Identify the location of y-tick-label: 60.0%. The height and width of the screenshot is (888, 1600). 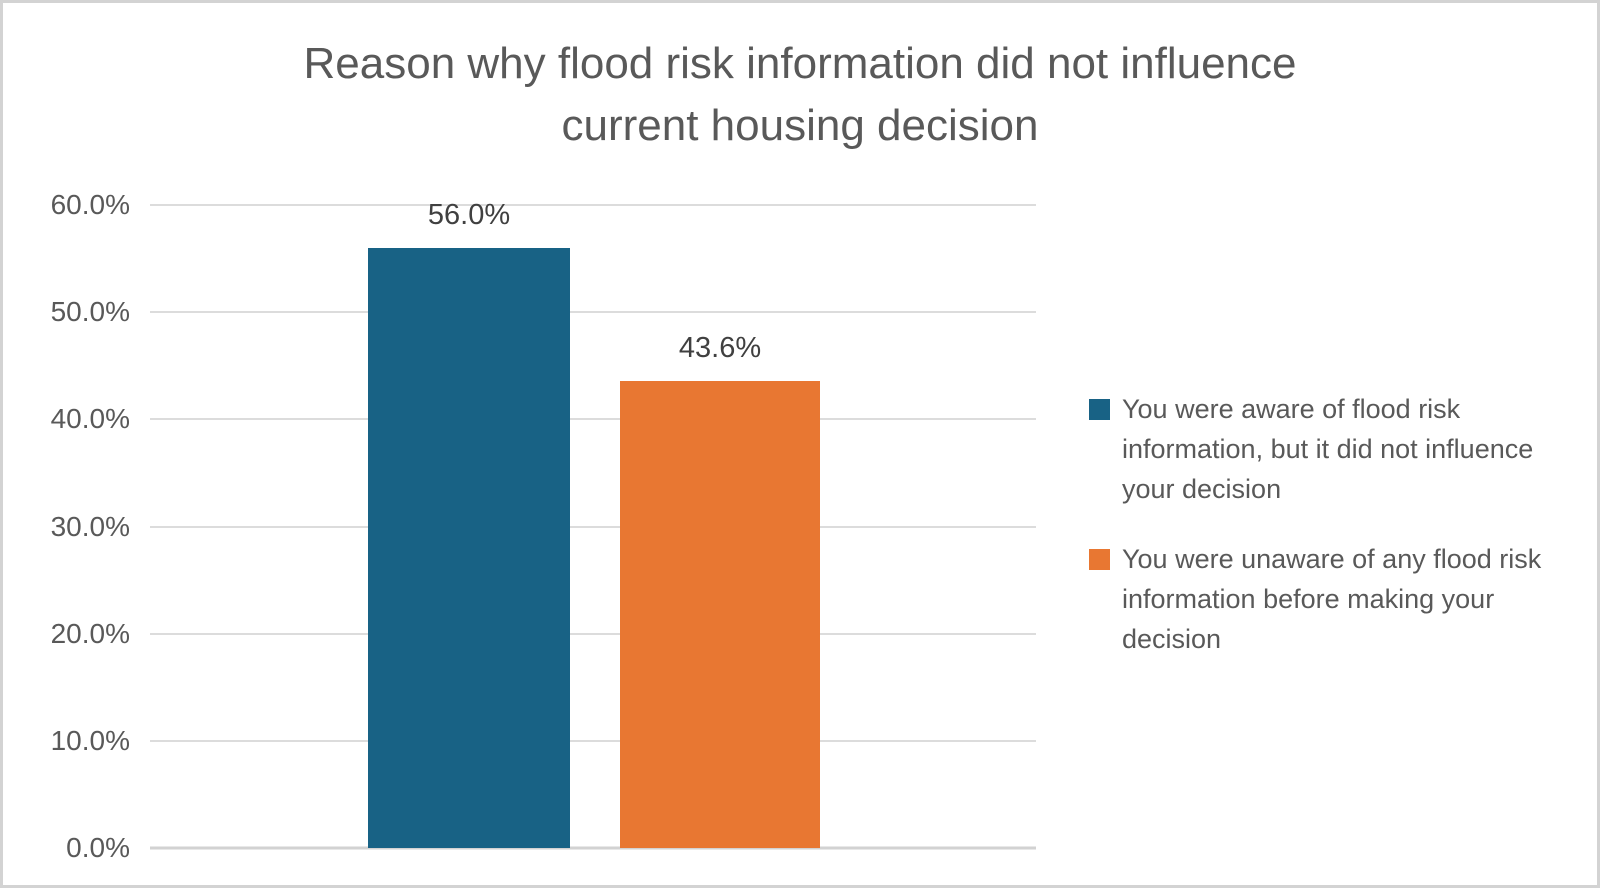
(90, 204).